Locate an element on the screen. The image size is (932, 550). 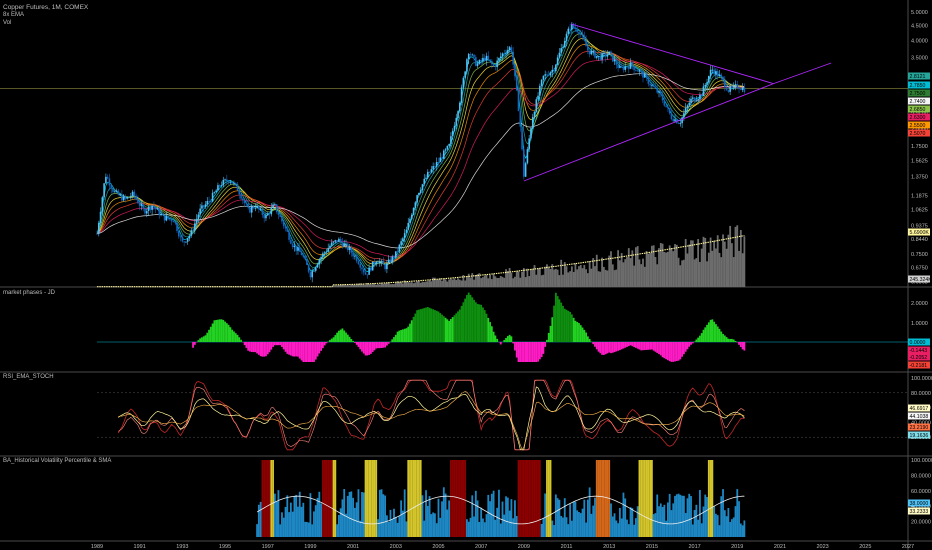
symbol-title: Copper Futures, 1M, COMEX is located at coordinates (46, 7).